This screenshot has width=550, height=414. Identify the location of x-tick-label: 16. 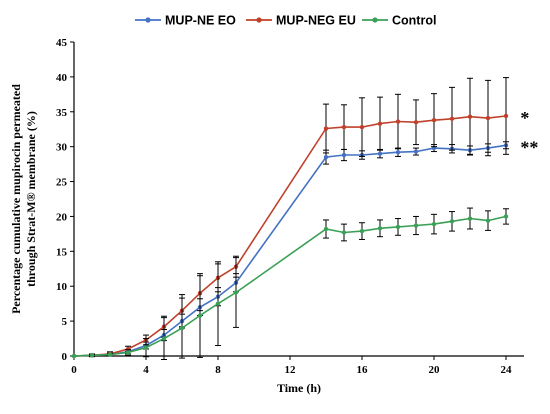
(363, 370).